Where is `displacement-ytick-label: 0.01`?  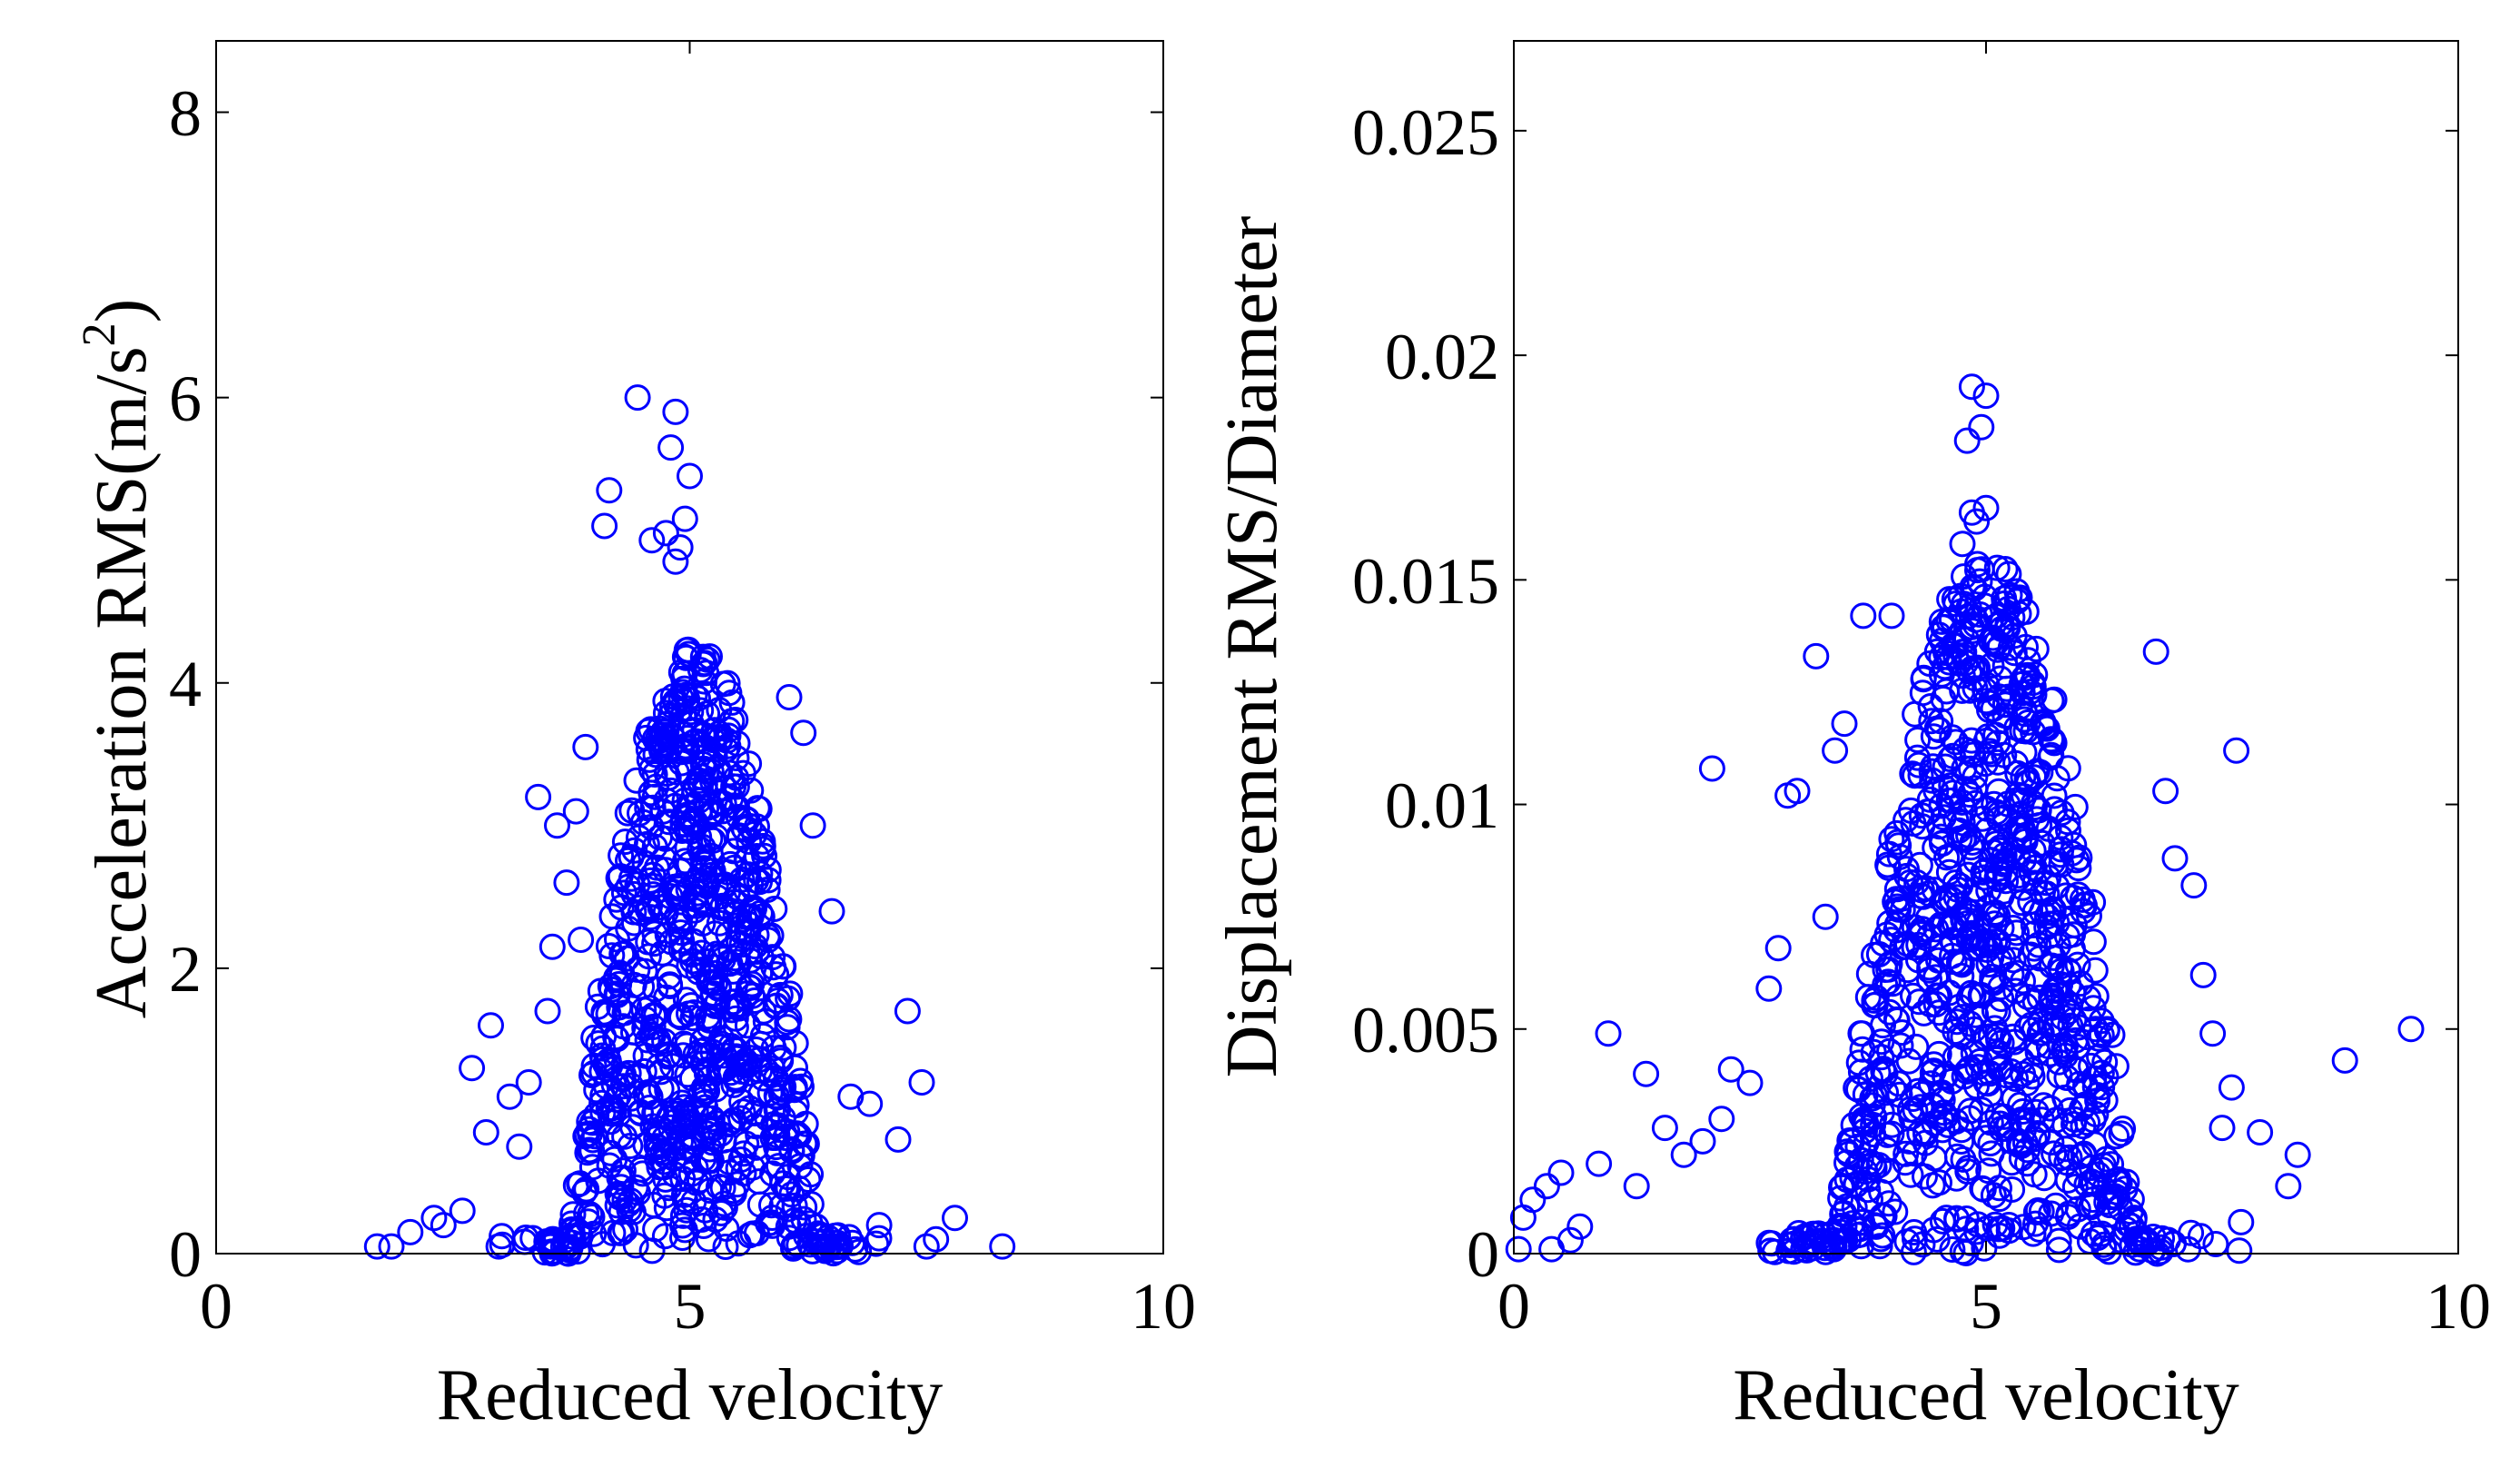 displacement-ytick-label: 0.01 is located at coordinates (1442, 805).